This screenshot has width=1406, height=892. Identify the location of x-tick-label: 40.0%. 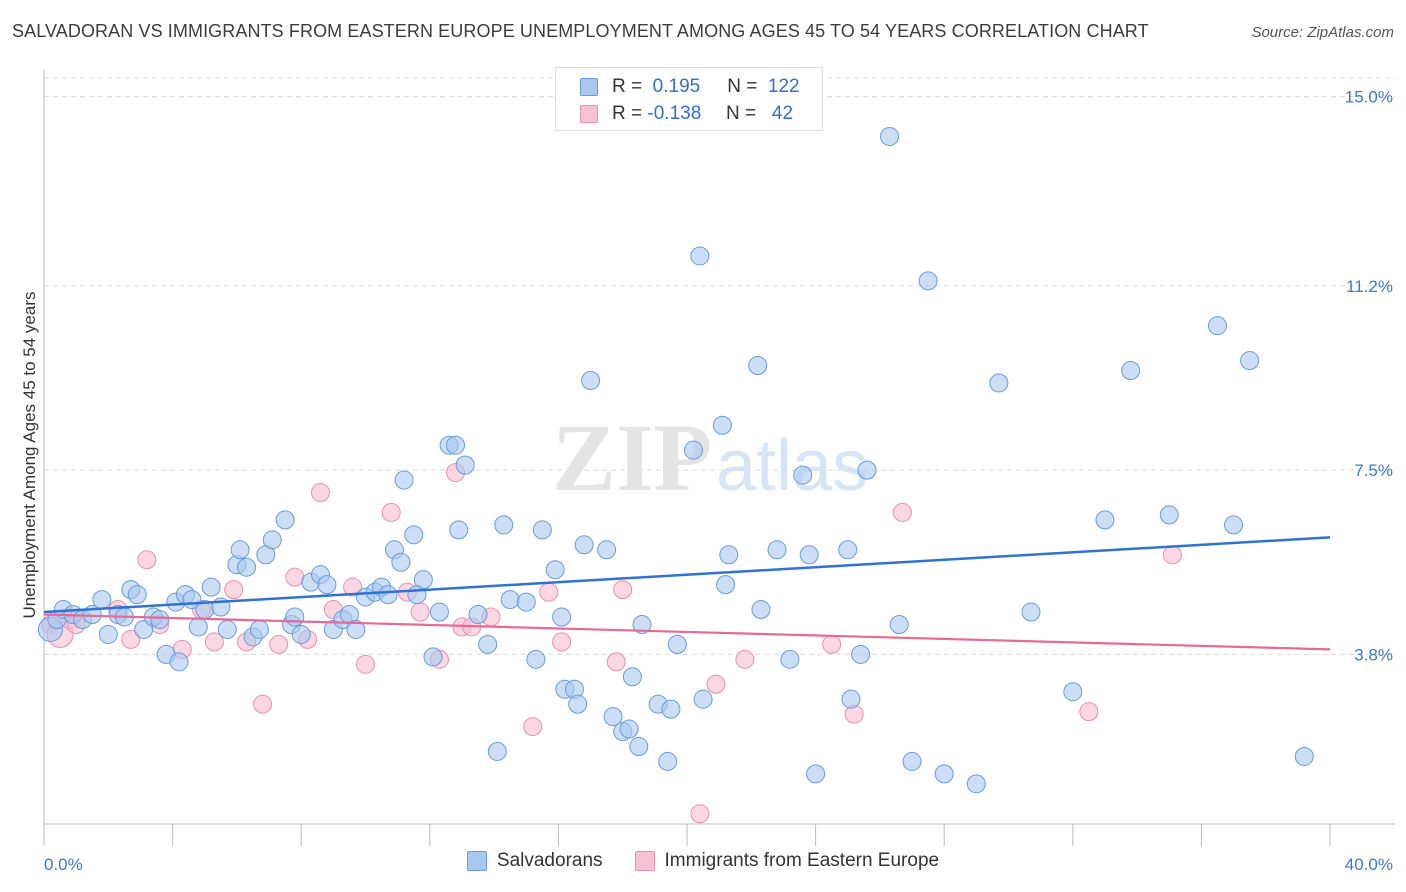
(1369, 864).